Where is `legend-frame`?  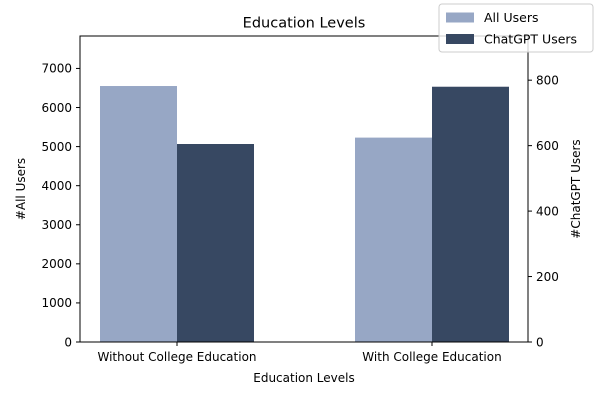 legend-frame is located at coordinates (516, 28).